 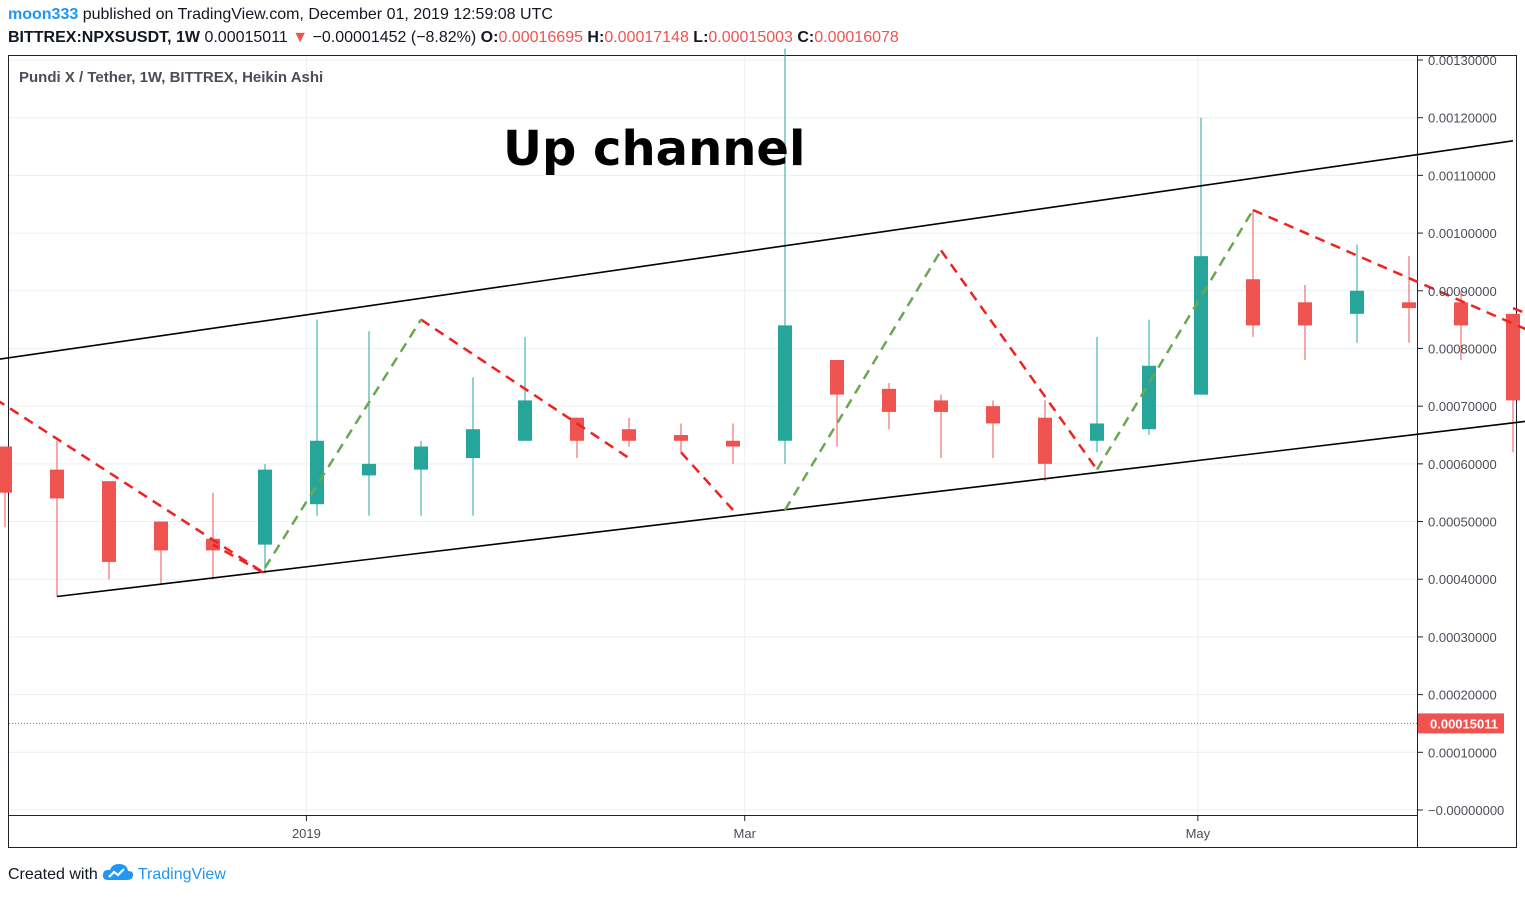 What do you see at coordinates (745, 833) in the screenshot?
I see `time-axis-label: Mar` at bounding box center [745, 833].